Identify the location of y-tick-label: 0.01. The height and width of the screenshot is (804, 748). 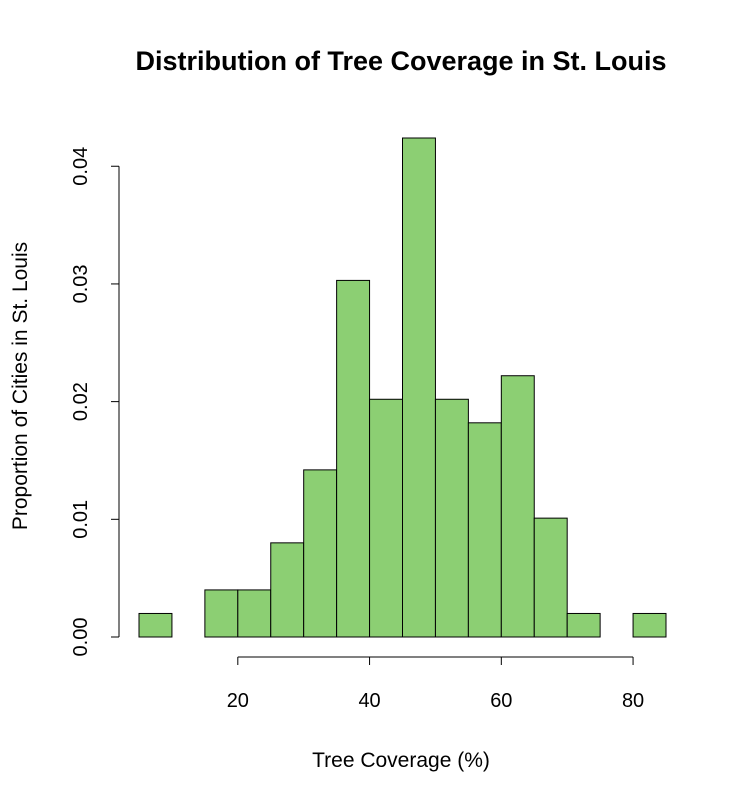
(81, 519).